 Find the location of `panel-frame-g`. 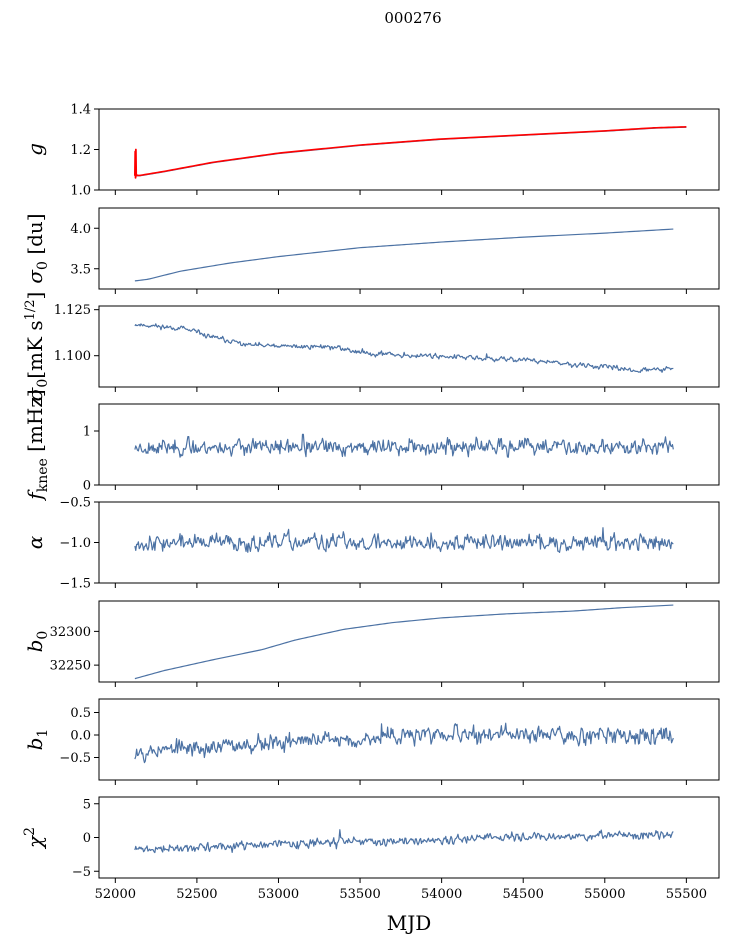

panel-frame-g is located at coordinates (409, 149).